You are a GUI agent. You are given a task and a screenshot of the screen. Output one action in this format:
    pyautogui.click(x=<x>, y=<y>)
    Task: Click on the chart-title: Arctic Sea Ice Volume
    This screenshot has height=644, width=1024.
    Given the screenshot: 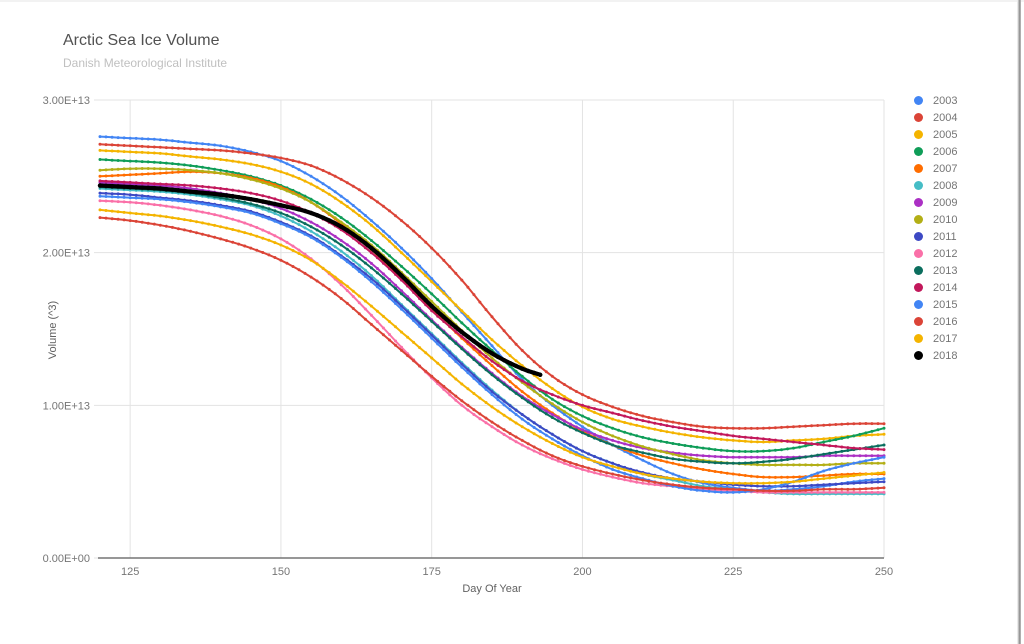 What is the action you would take?
    pyautogui.click(x=141, y=40)
    